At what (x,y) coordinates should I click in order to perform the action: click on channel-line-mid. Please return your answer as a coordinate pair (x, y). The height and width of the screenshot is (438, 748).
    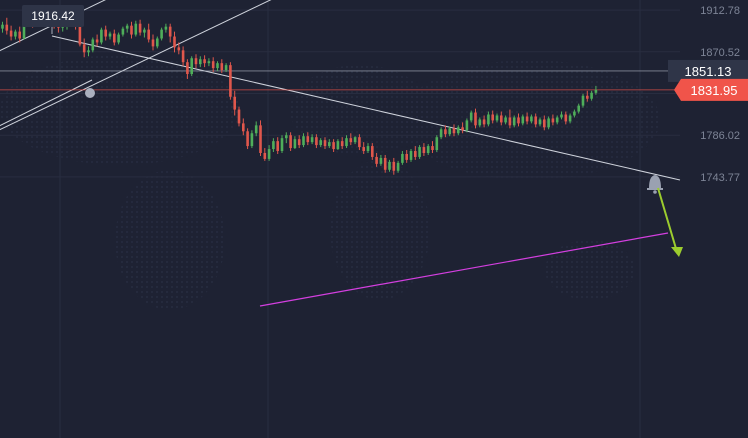
    Looking at the image, I should click on (46, 103).